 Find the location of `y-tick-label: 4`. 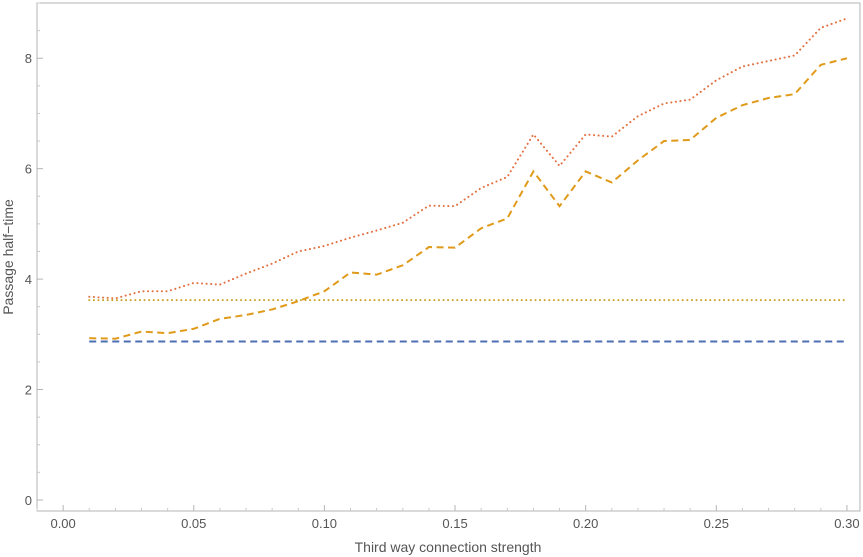

y-tick-label: 4 is located at coordinates (28, 279).